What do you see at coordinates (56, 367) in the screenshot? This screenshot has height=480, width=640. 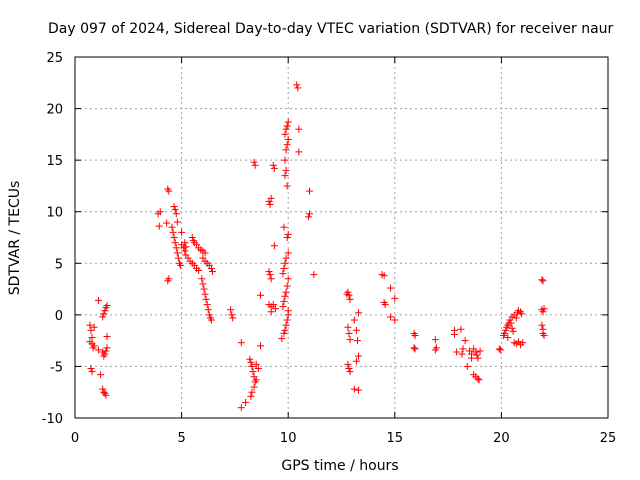 I see `y-tick-label: -5` at bounding box center [56, 367].